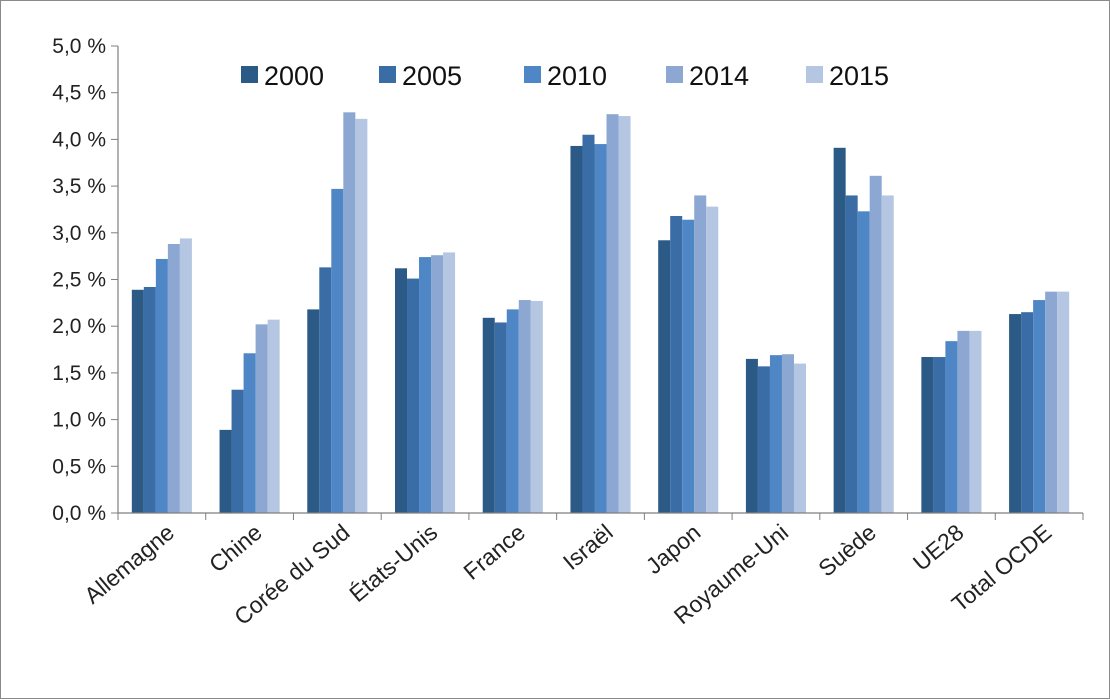 The image size is (1110, 700). What do you see at coordinates (294, 76) in the screenshot?
I see `legend-label: 2000` at bounding box center [294, 76].